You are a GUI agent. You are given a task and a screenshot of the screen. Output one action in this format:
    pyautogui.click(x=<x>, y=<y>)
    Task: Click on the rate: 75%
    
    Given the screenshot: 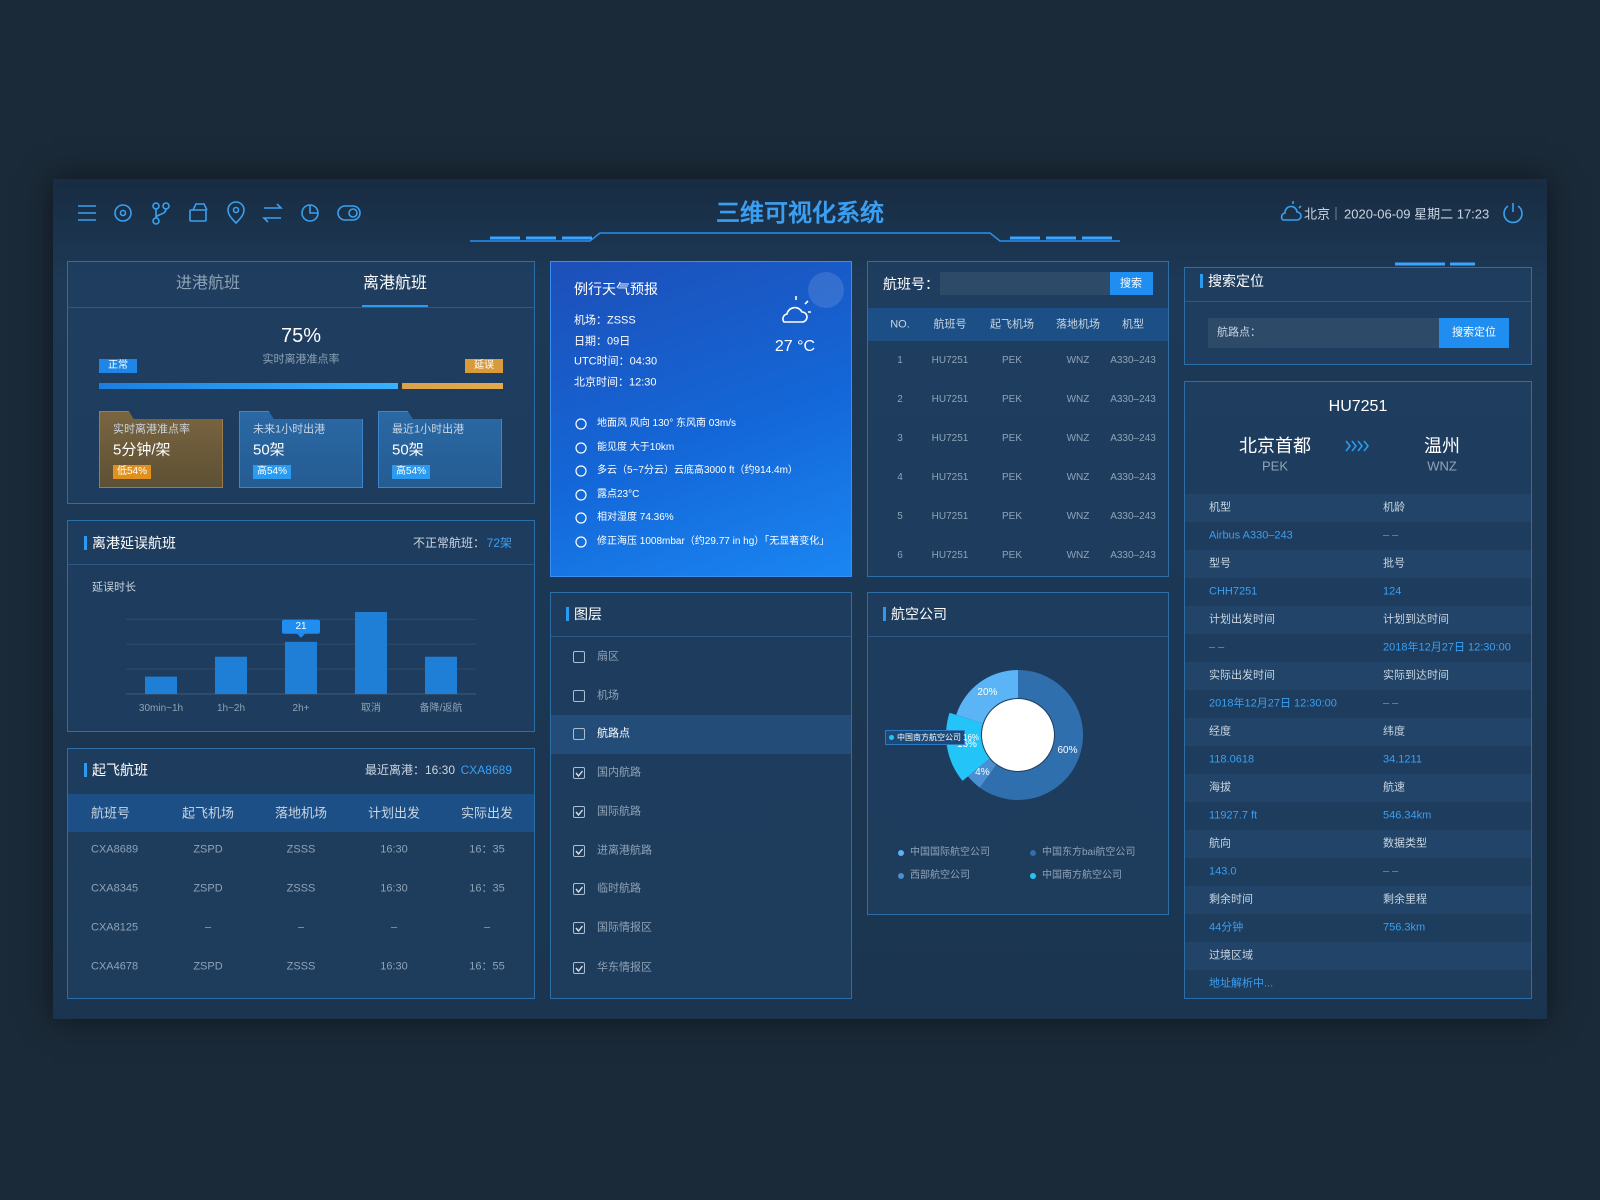 What is the action you would take?
    pyautogui.click(x=301, y=336)
    